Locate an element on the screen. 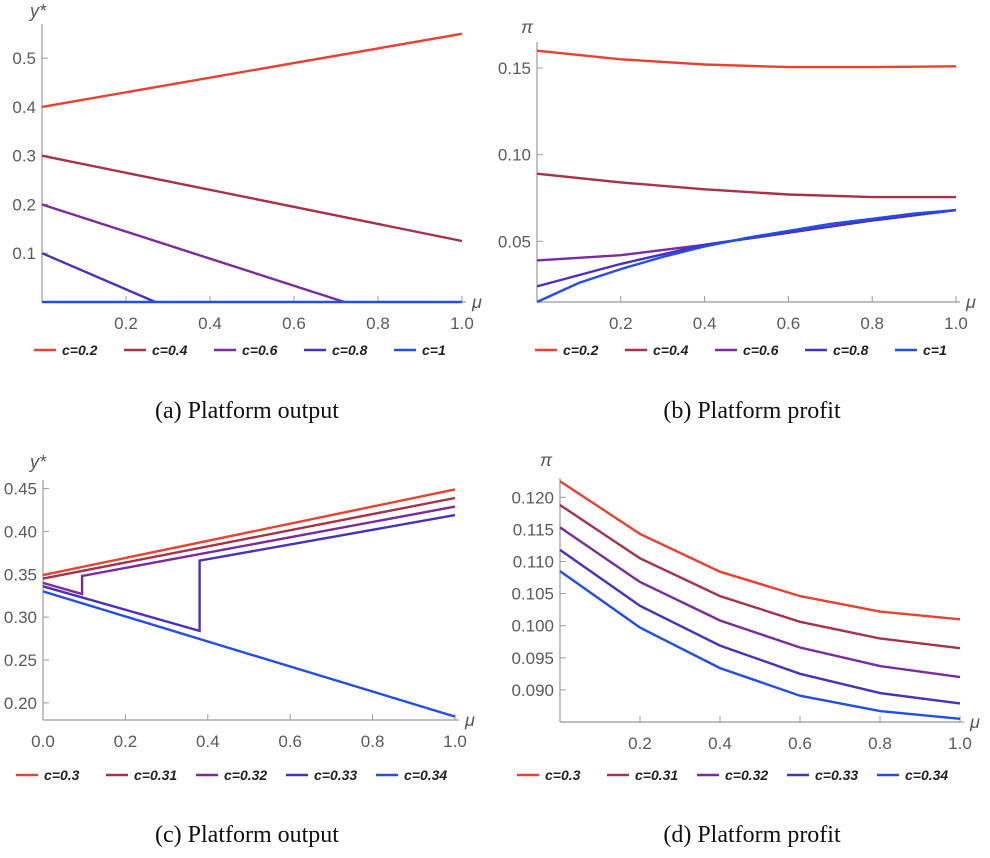 The width and height of the screenshot is (990, 858). panel-caption: (d) Platform profit is located at coordinates (752, 835).